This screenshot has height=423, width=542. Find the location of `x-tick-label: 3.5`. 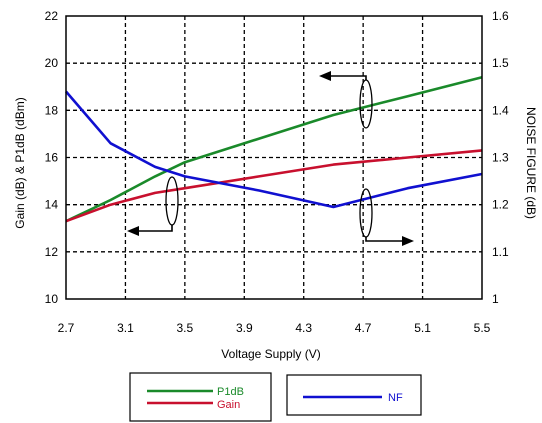

x-tick-label: 3.5 is located at coordinates (185, 328).